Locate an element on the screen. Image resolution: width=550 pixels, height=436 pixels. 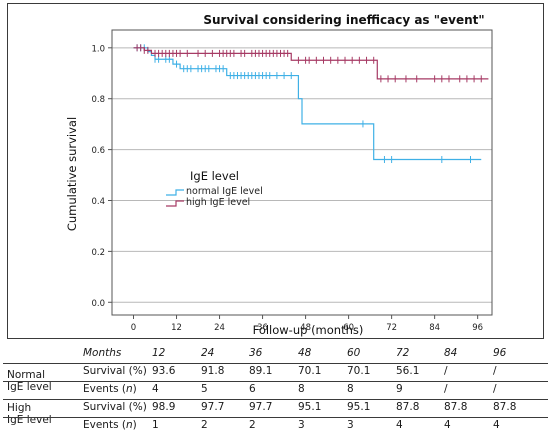
x-tick-label: 48 is located at coordinates (305, 328).